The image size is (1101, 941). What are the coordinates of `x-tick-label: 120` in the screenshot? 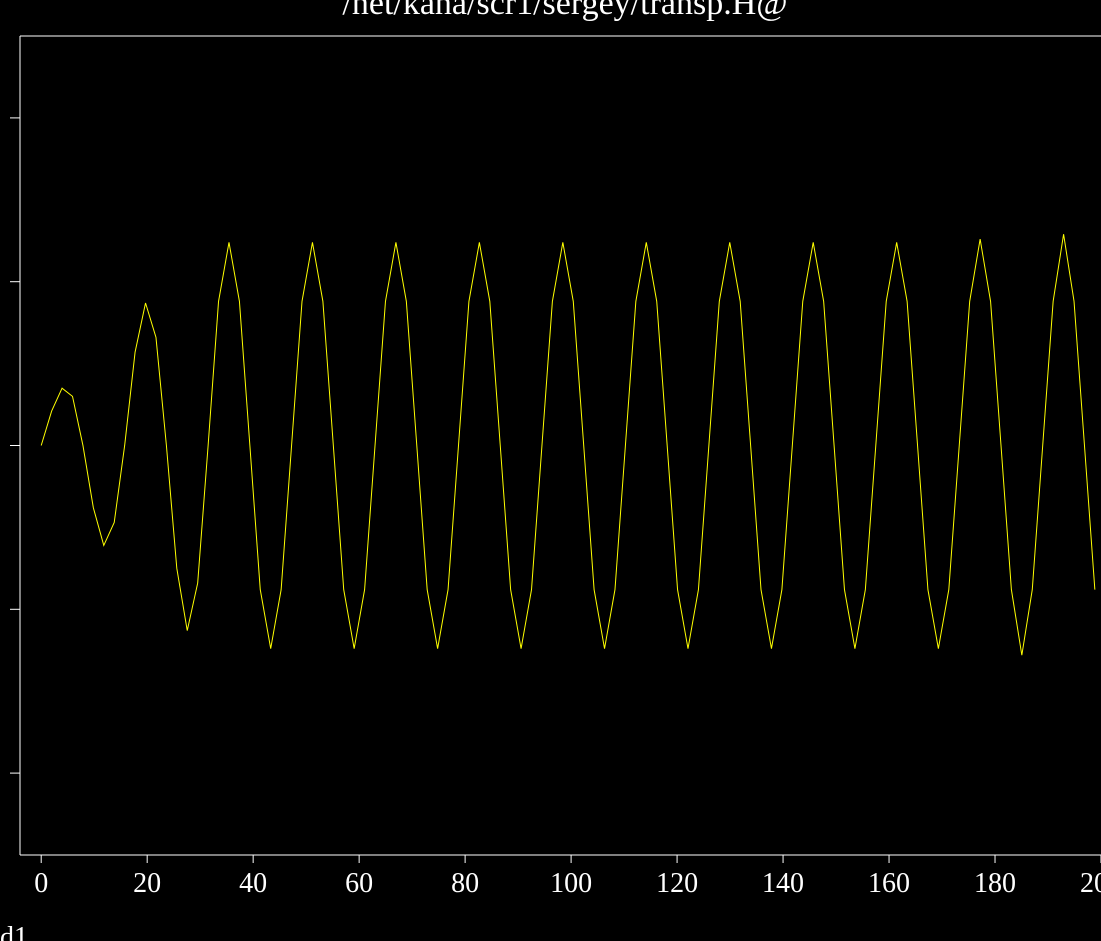 It's located at (677, 883).